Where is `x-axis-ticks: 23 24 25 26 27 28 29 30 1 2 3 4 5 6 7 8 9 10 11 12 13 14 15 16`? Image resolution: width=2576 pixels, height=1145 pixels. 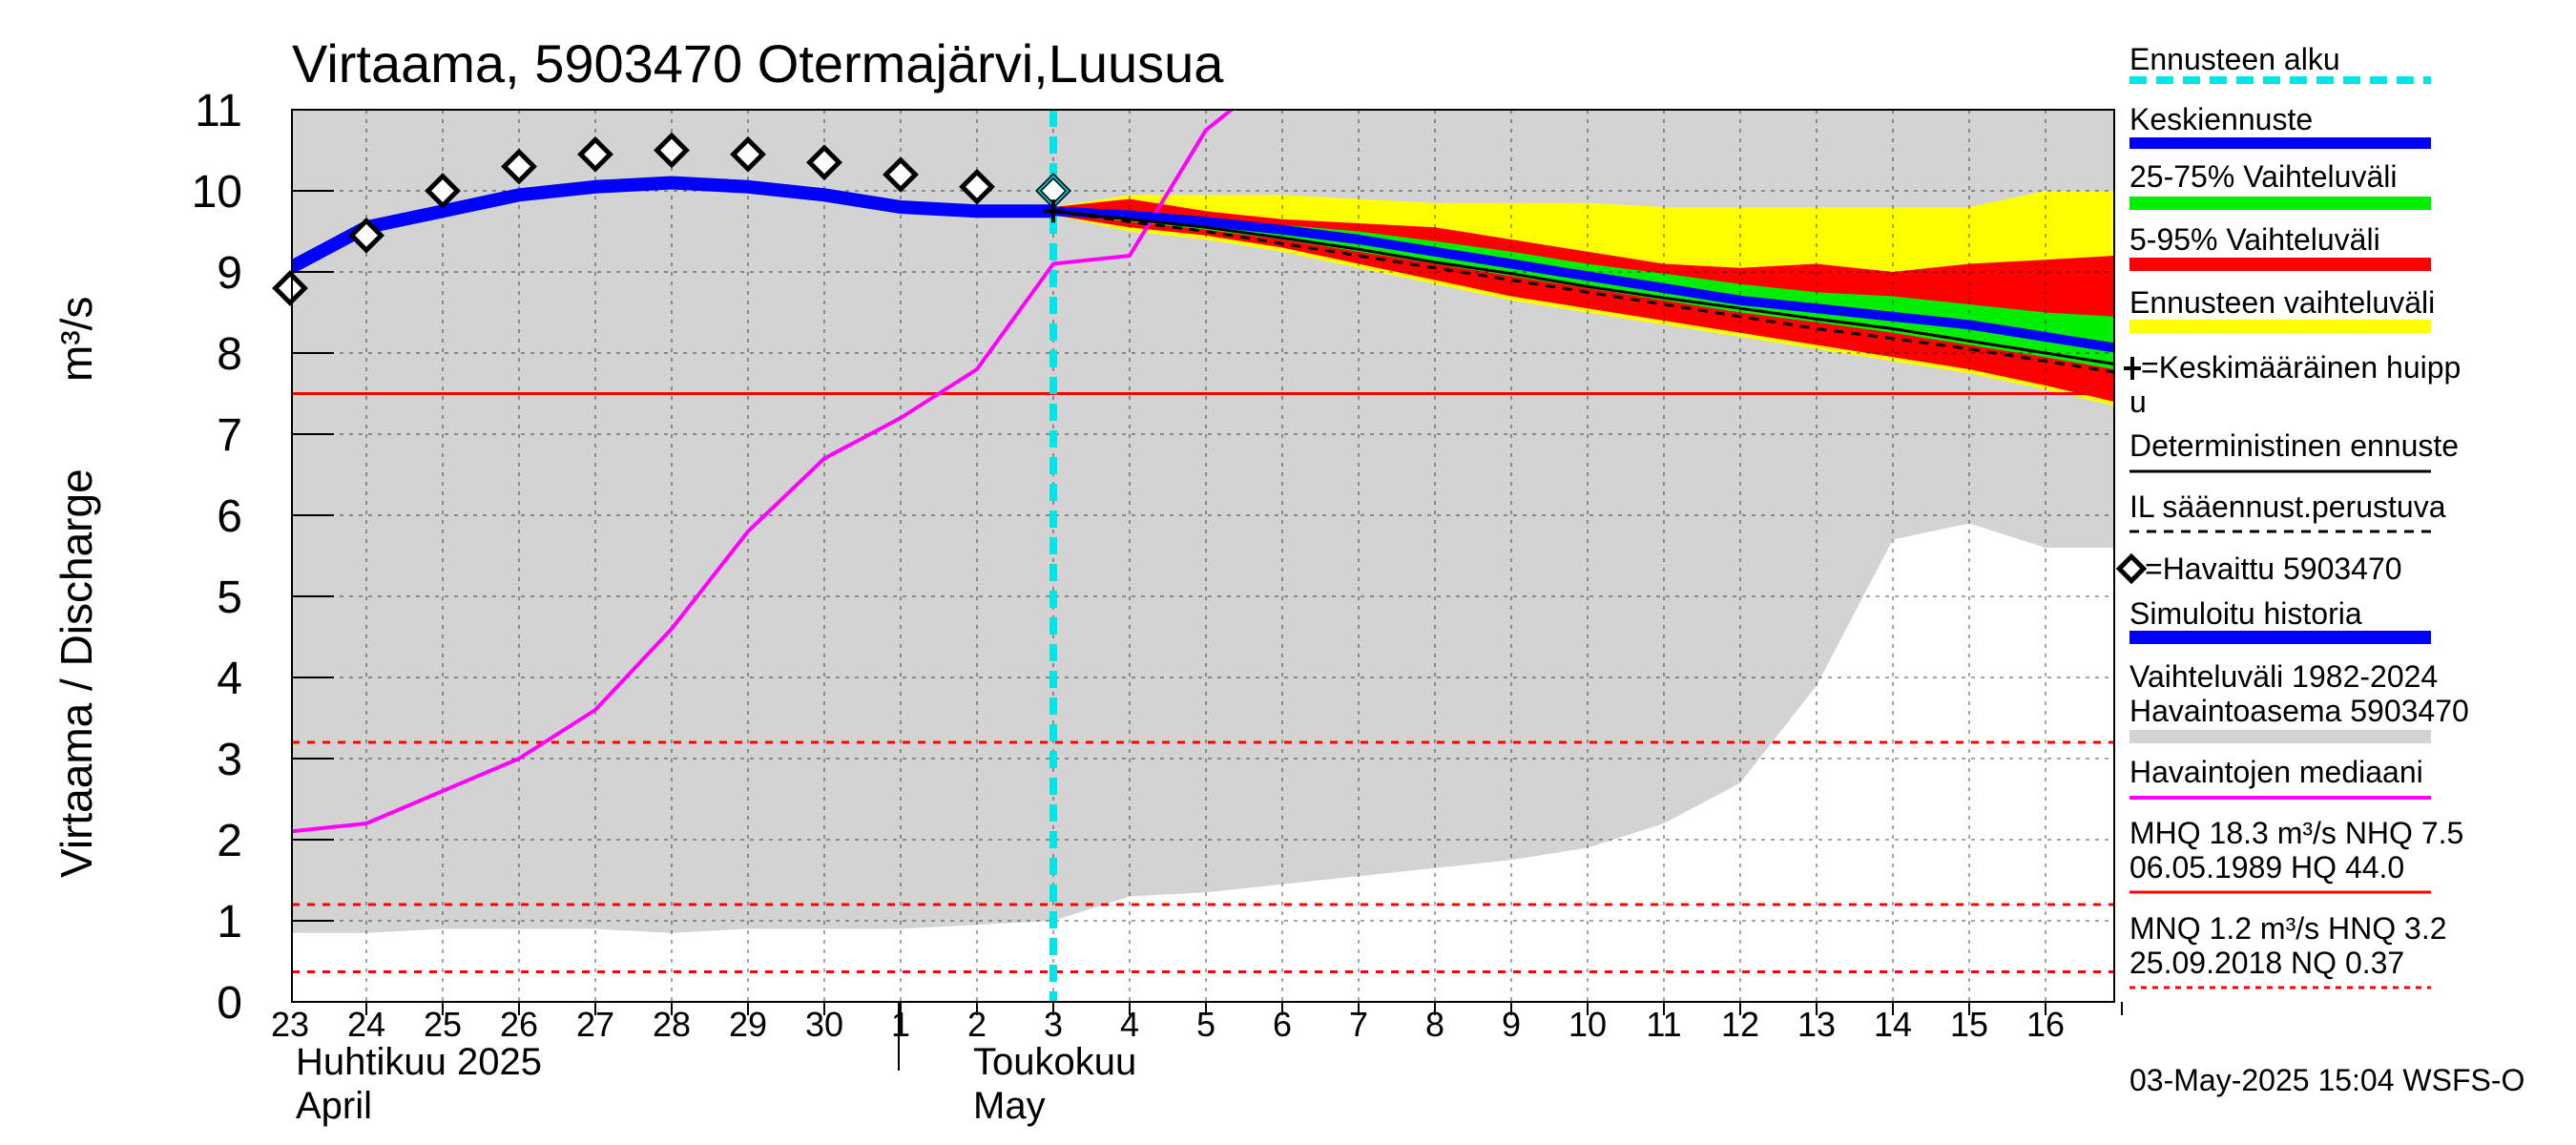 x-axis-ticks: 23 24 25 26 27 28 29 30 1 2 3 4 5 6 7 8 9 10 11 12 13 14 15 16 is located at coordinates (1197, 1023).